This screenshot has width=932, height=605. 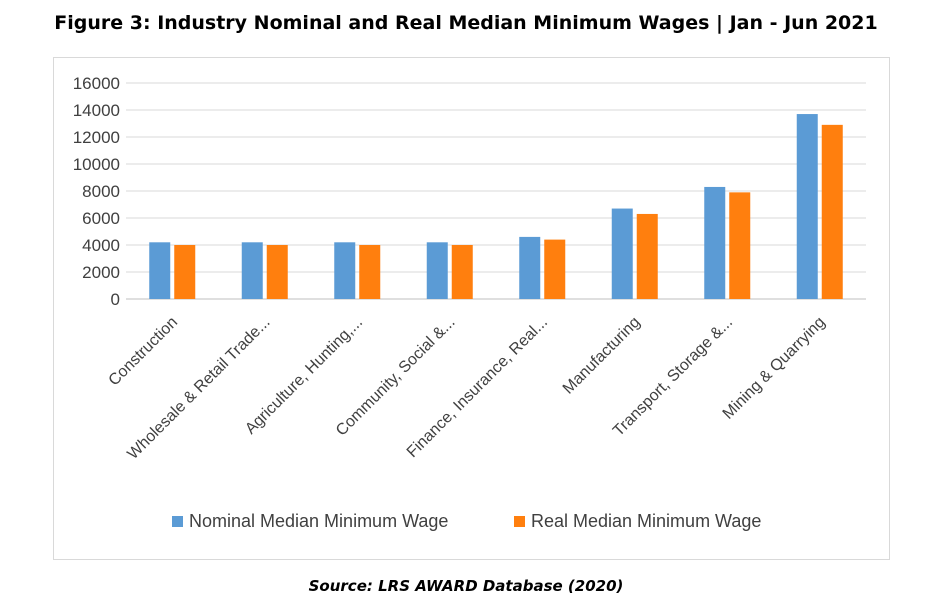 What do you see at coordinates (144, 352) in the screenshot?
I see `category-label: Construction` at bounding box center [144, 352].